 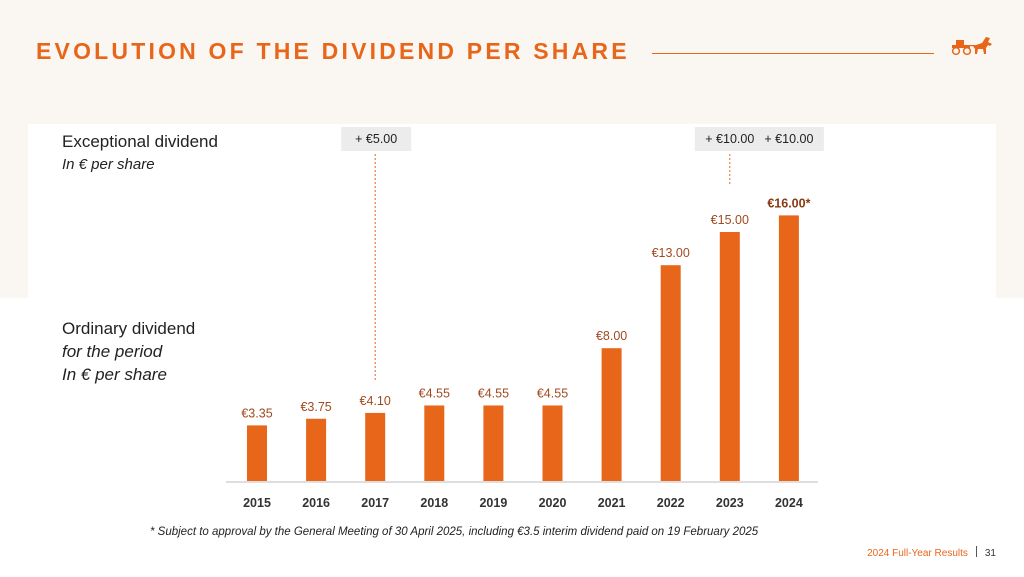 I want to click on value-label-2023: €15.00, so click(x=730, y=220).